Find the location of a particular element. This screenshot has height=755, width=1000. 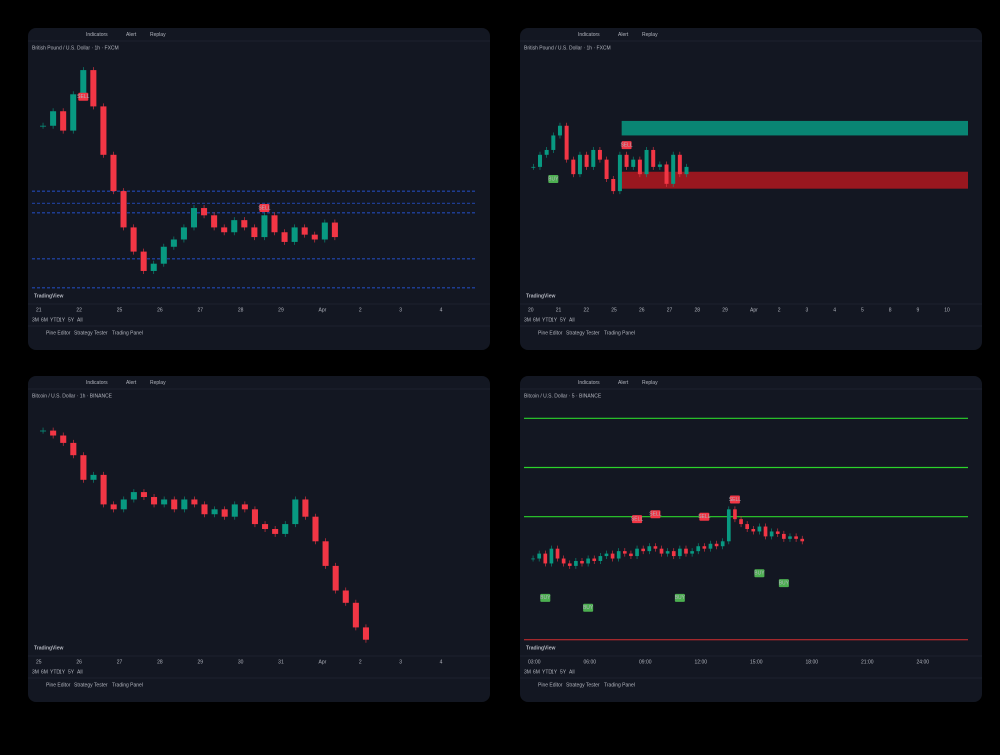

tradingview-logo: TradingView is located at coordinates (48, 648).